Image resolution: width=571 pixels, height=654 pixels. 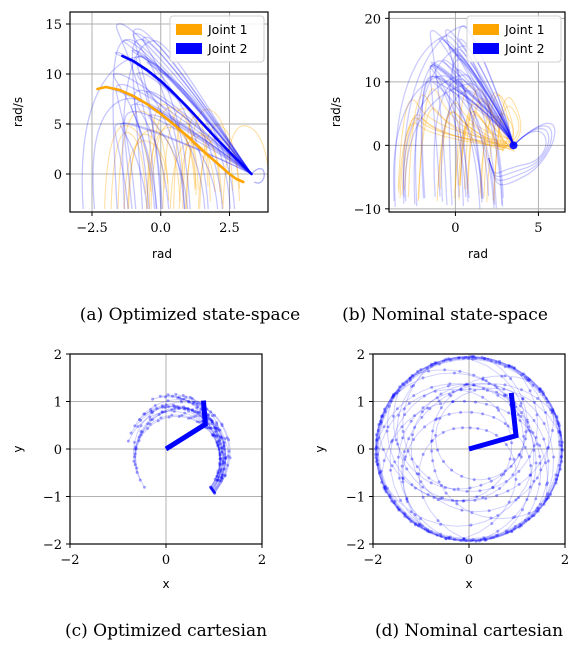 What do you see at coordinates (361, 355) in the screenshot?
I see `y-tick-label: 2` at bounding box center [361, 355].